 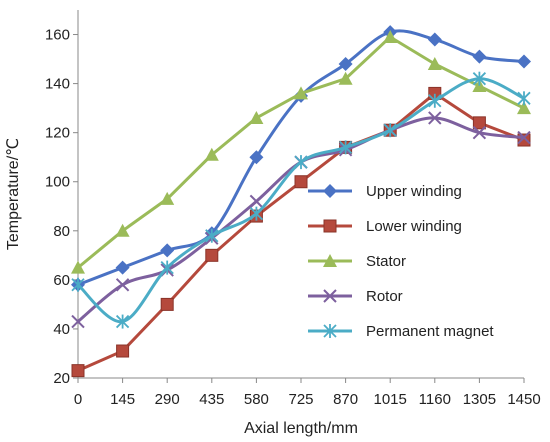 I want to click on legend-marker-permanent-magnet, so click(x=330, y=331).